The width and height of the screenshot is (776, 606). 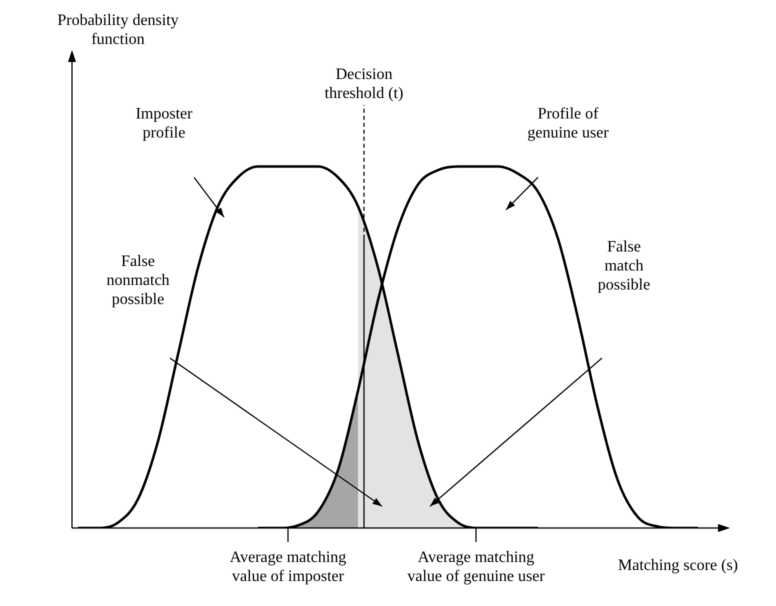 What do you see at coordinates (118, 30) in the screenshot?
I see `text: Probability density function` at bounding box center [118, 30].